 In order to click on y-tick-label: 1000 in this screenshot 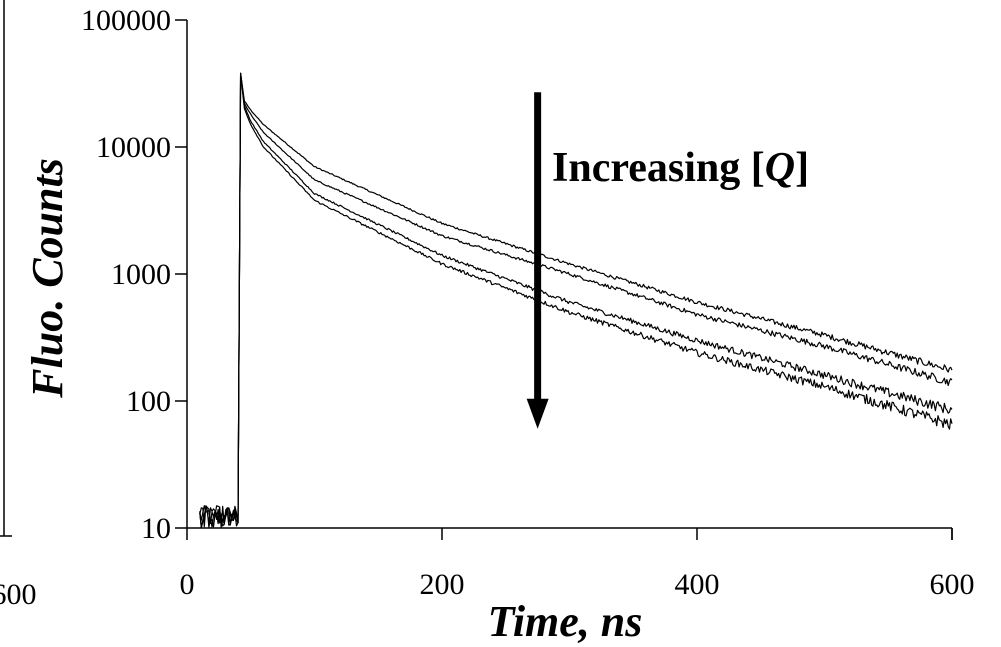, I will do `click(141, 274)`.